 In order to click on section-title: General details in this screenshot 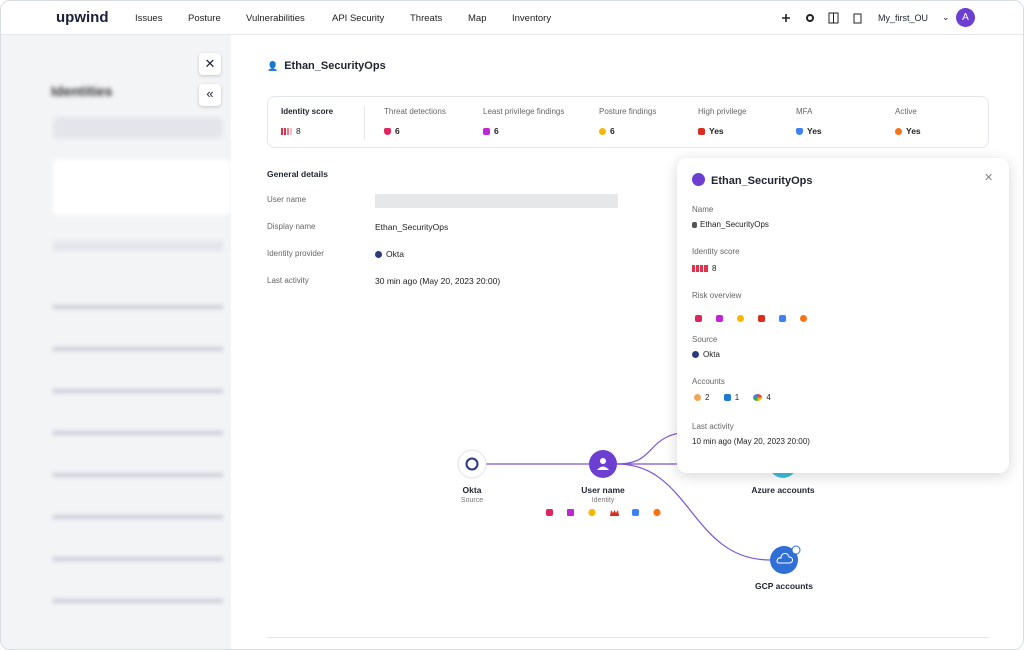, I will do `click(297, 174)`.